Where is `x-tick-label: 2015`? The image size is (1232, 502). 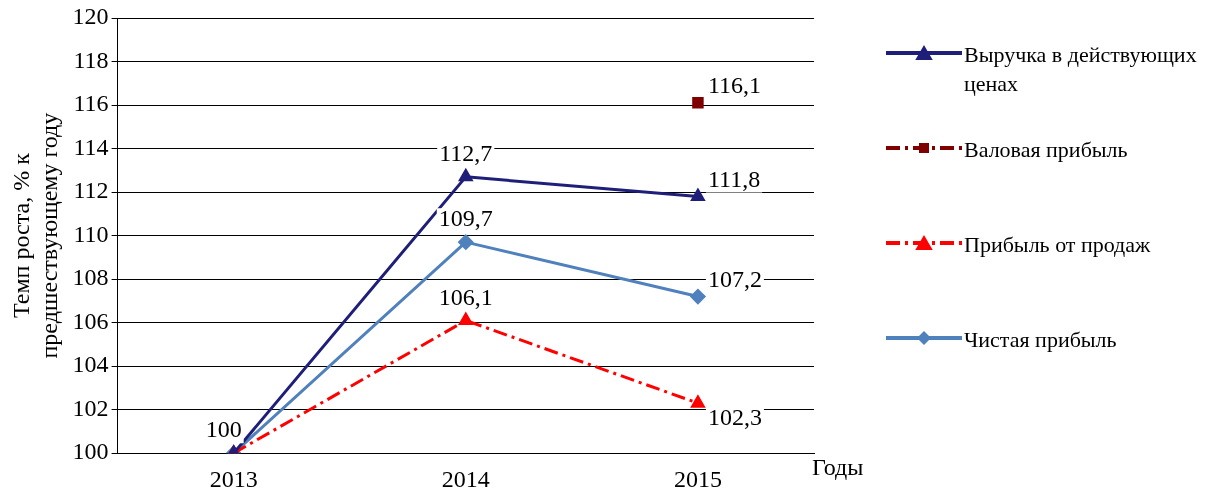
x-tick-label: 2015 is located at coordinates (697, 478).